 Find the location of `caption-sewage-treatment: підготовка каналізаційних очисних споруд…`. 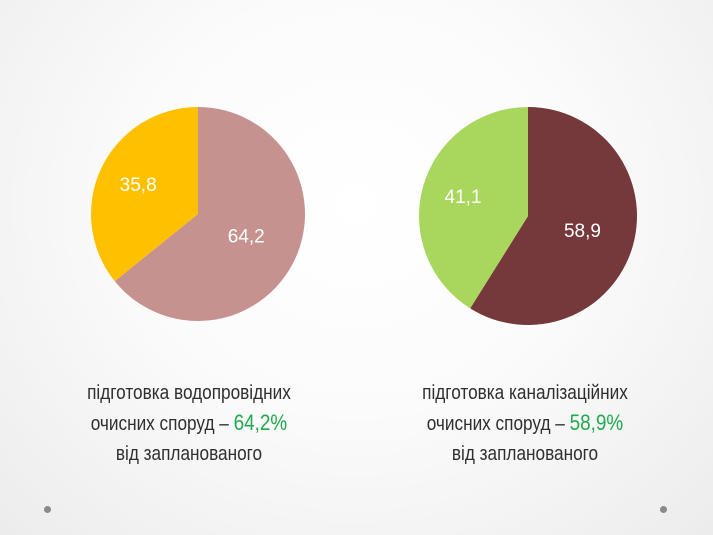

caption-sewage-treatment: підготовка каналізаційних очисних споруд… is located at coordinates (524, 423).